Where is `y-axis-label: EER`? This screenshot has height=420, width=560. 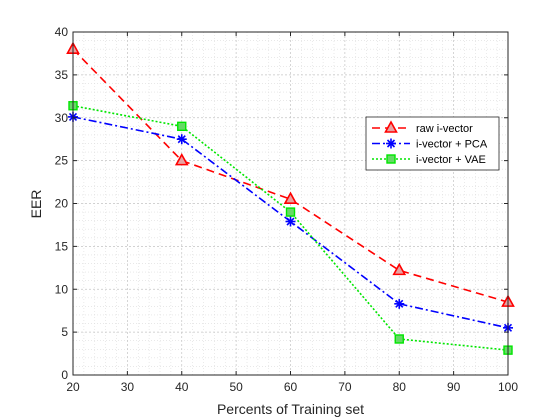 y-axis-label: EER is located at coordinates (36, 204).